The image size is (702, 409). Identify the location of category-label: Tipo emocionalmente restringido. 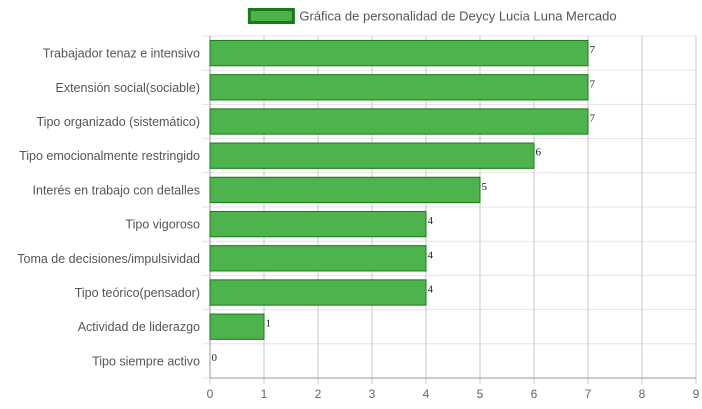
(109, 156).